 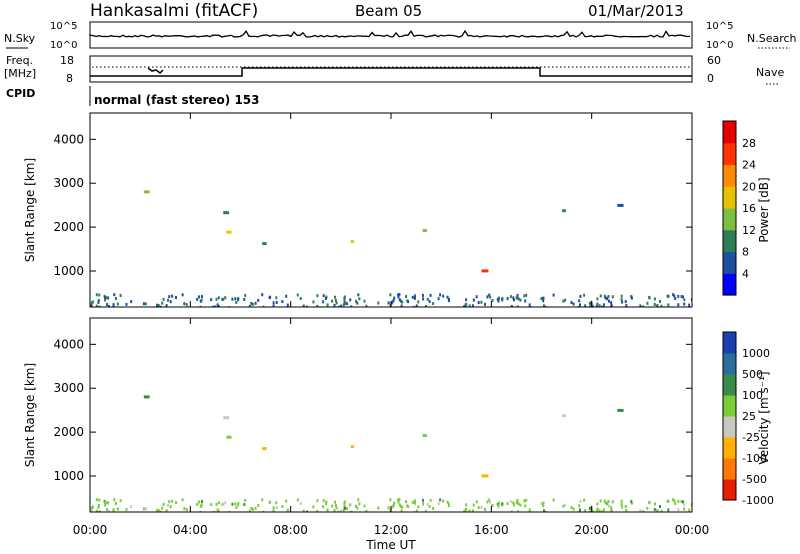 I want to click on colorbar-tick-label: -1000, so click(x=758, y=500).